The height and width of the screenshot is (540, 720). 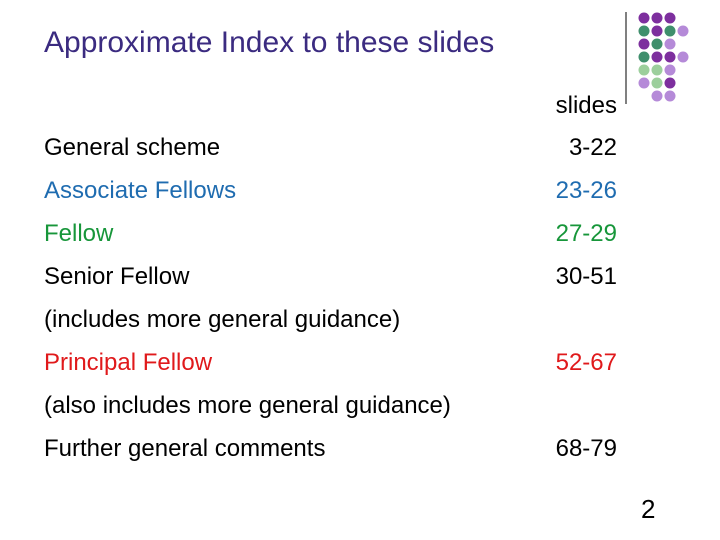 What do you see at coordinates (586, 362) in the screenshot?
I see `slide-range: 52-67` at bounding box center [586, 362].